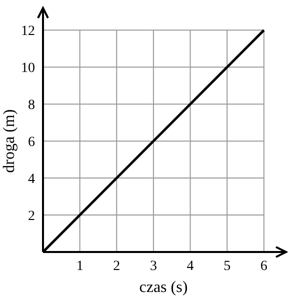  What do you see at coordinates (163, 287) in the screenshot?
I see `x-axis-title: czas (s)` at bounding box center [163, 287].